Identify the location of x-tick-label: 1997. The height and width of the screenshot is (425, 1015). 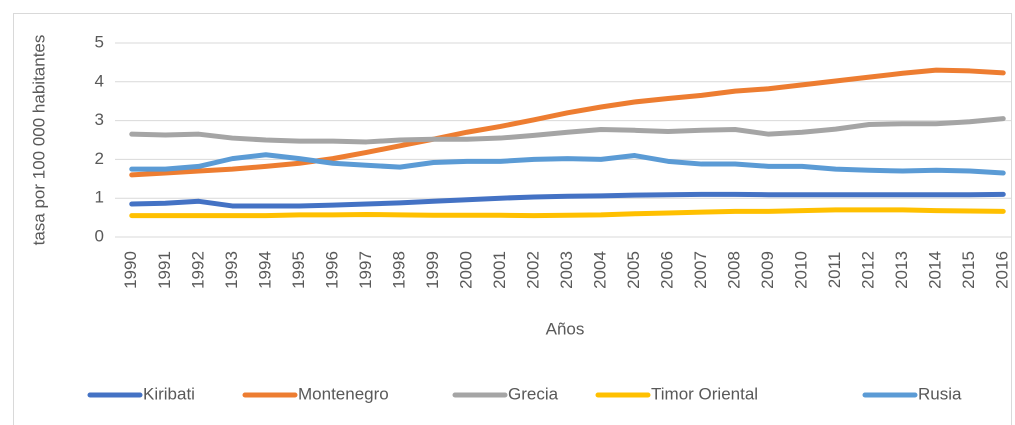
(365, 270).